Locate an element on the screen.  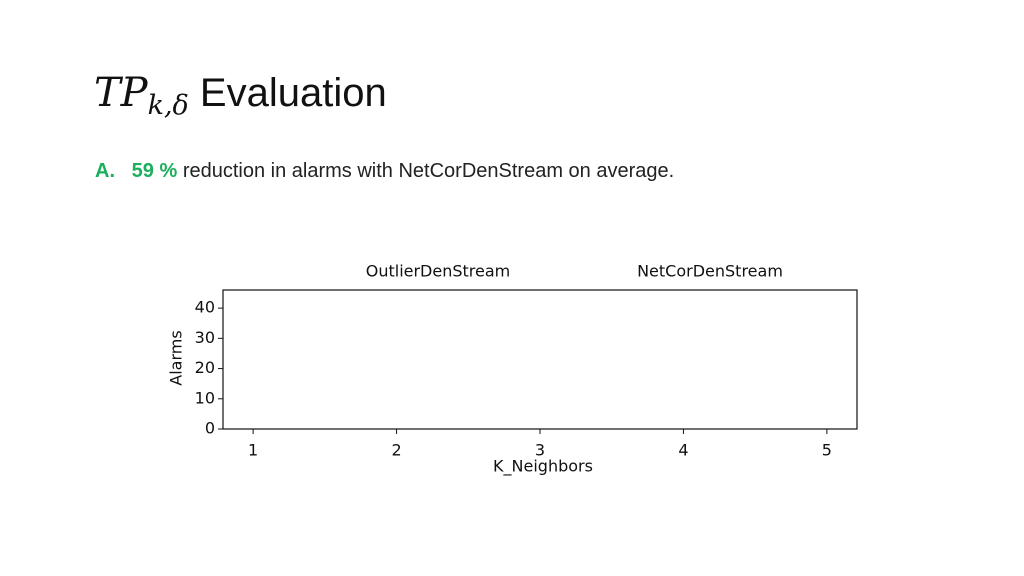
y-tick-label: 20 is located at coordinates (205, 367).